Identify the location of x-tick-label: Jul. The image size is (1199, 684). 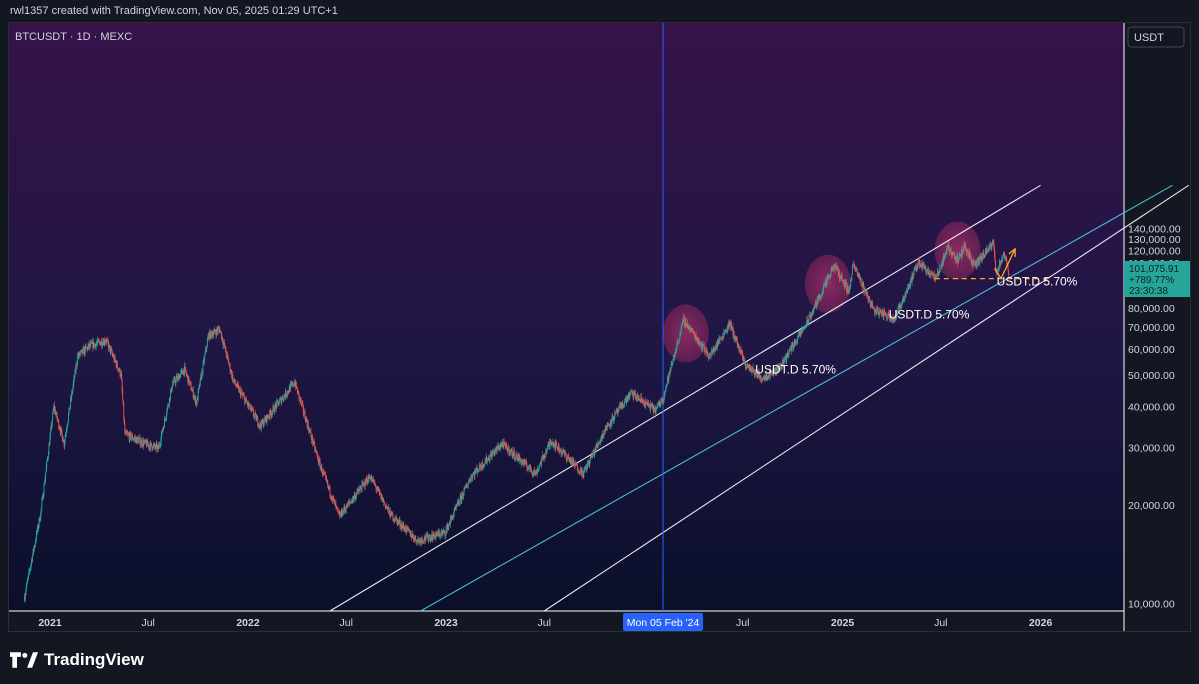
(742, 623).